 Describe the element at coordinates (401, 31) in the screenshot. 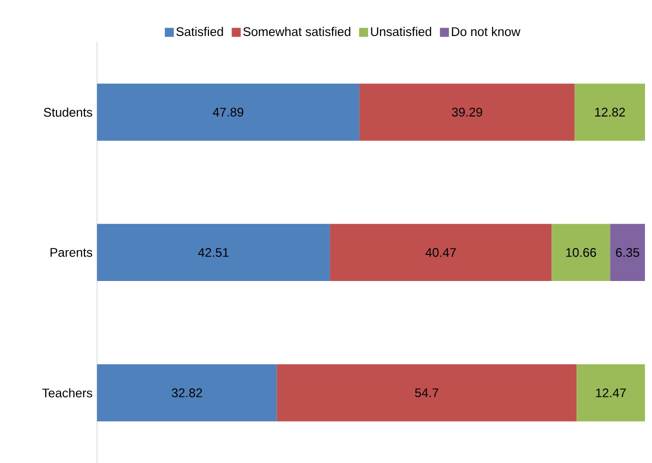

I see `legend-label: Unsatisfied` at that location.